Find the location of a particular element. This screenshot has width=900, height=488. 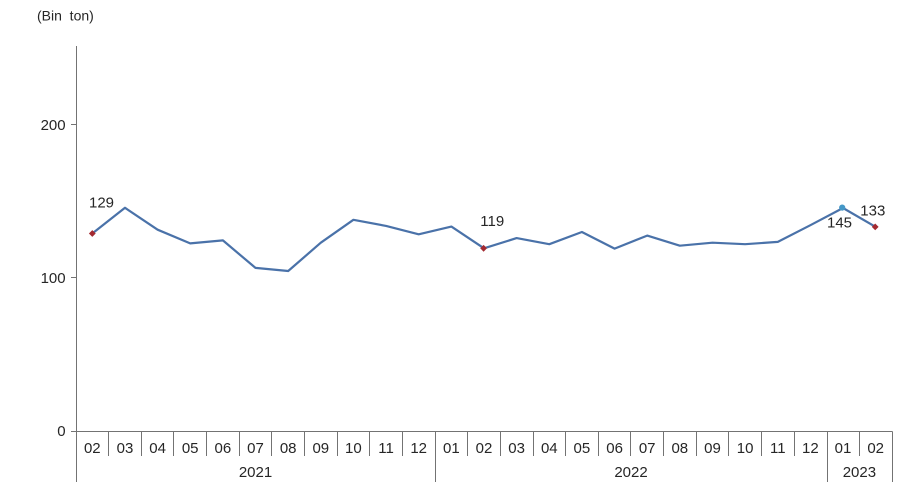

svg-text: 0 is located at coordinates (61, 431).